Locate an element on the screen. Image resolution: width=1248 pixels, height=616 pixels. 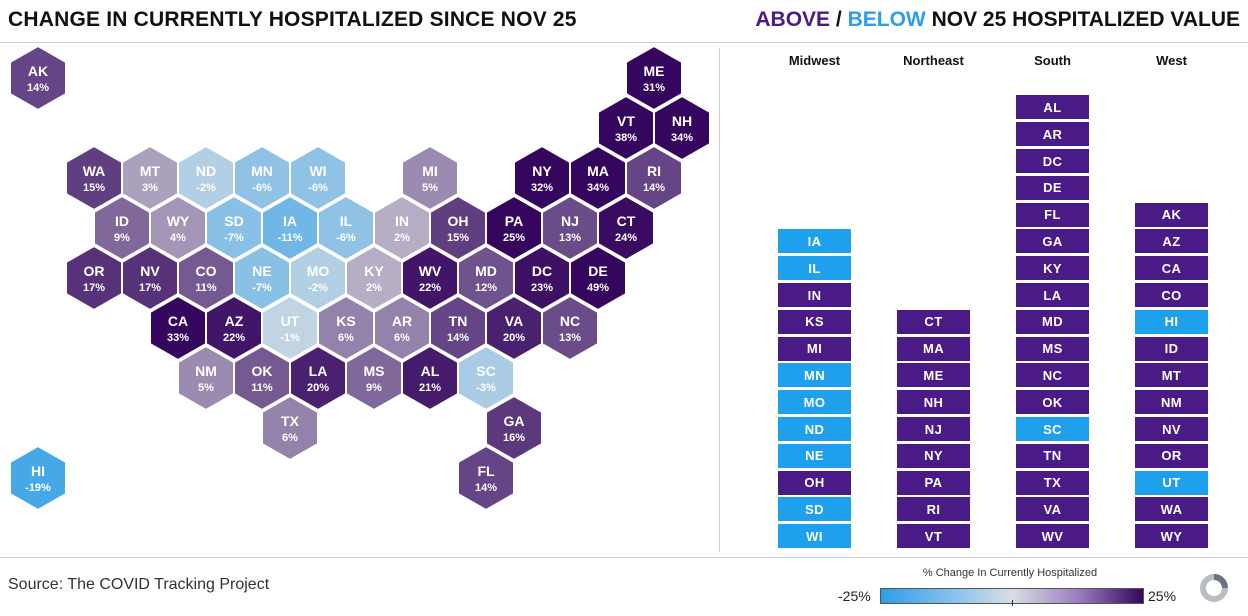
hex-state-mn: MN -6% is located at coordinates (262, 178).